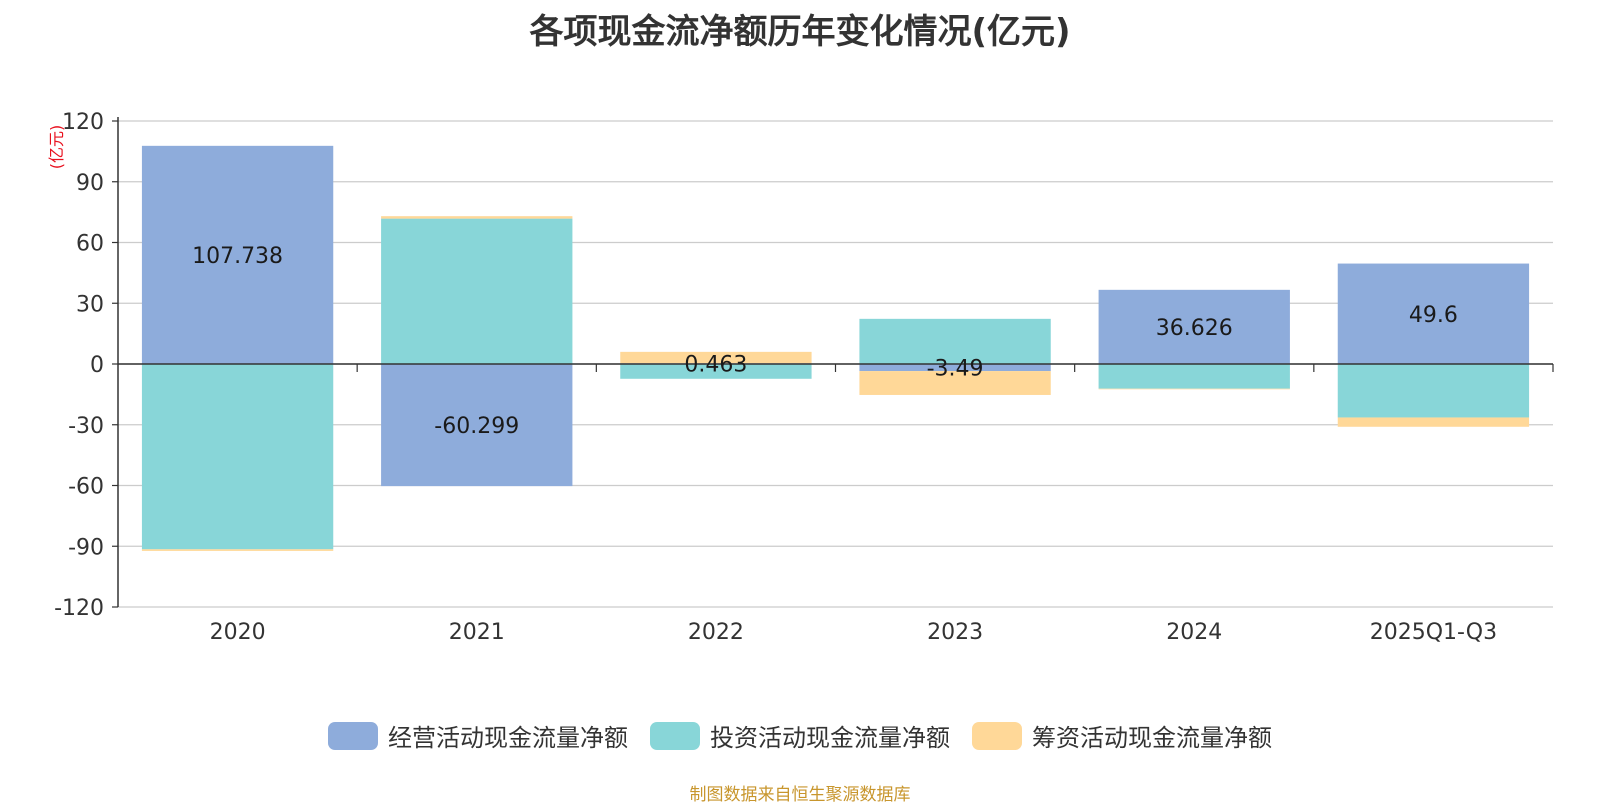 The height and width of the screenshot is (805, 1600). What do you see at coordinates (508, 735) in the screenshot?
I see `legend-label: 经营活动现金流量净额` at bounding box center [508, 735].